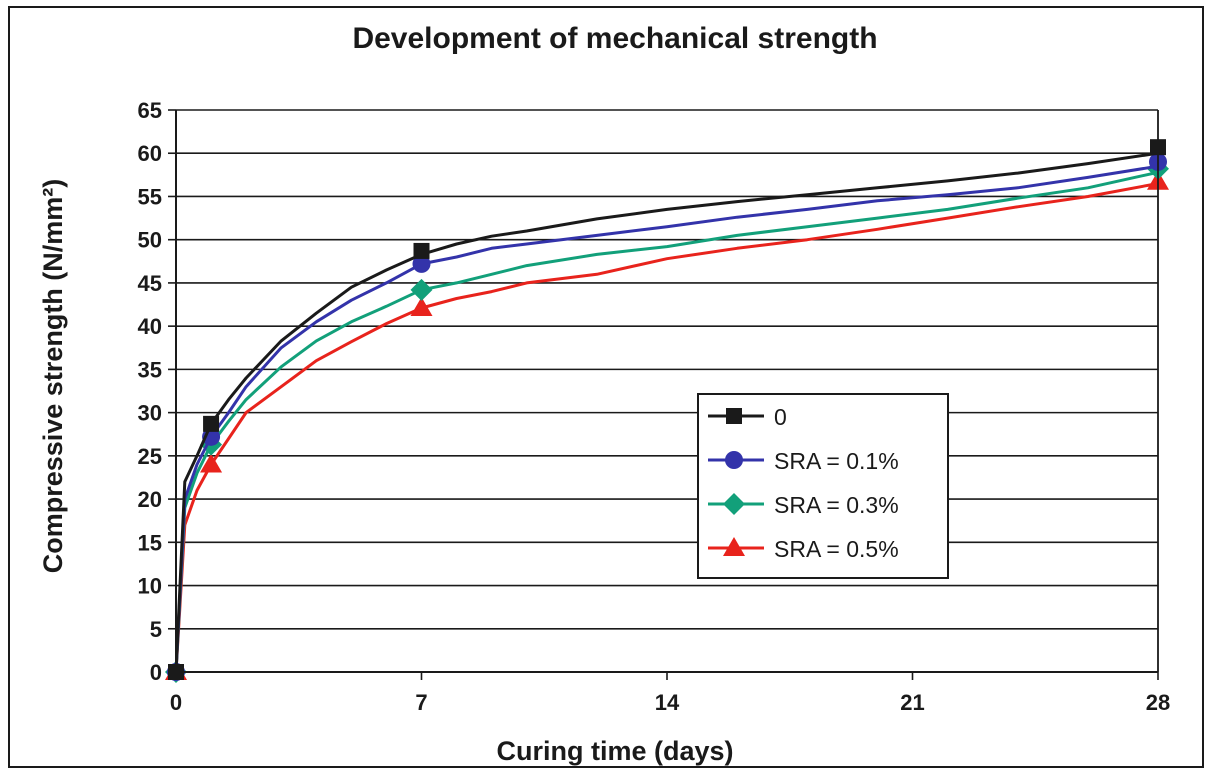 This screenshot has width=1216, height=776. What do you see at coordinates (156, 629) in the screenshot?
I see `y-tick-label: 5` at bounding box center [156, 629].